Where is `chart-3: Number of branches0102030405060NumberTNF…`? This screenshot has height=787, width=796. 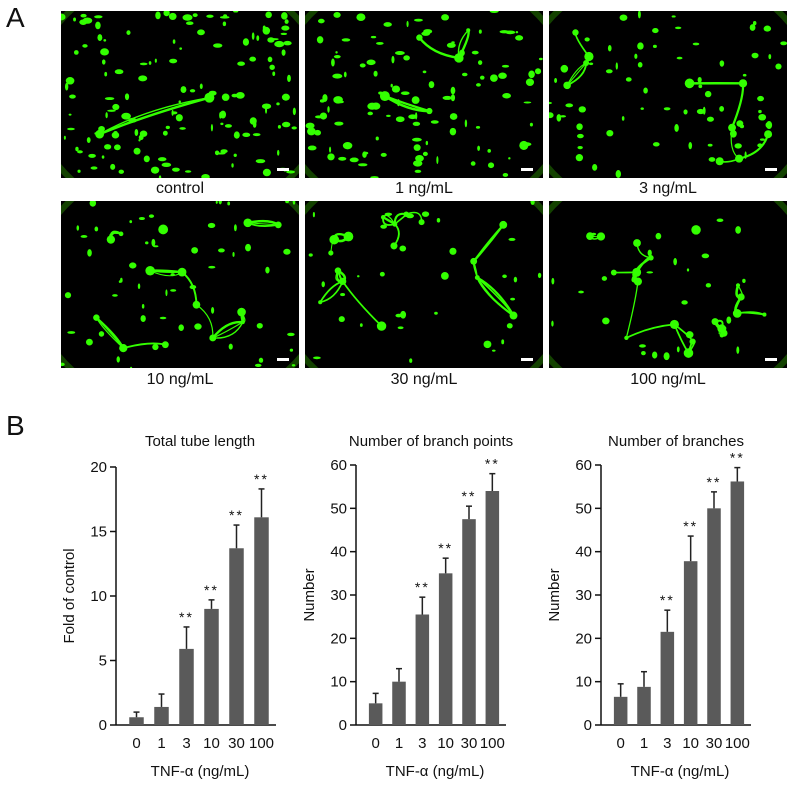
chart-3: Number of branches0102030405060NumberTNF… is located at coordinates (648, 606).